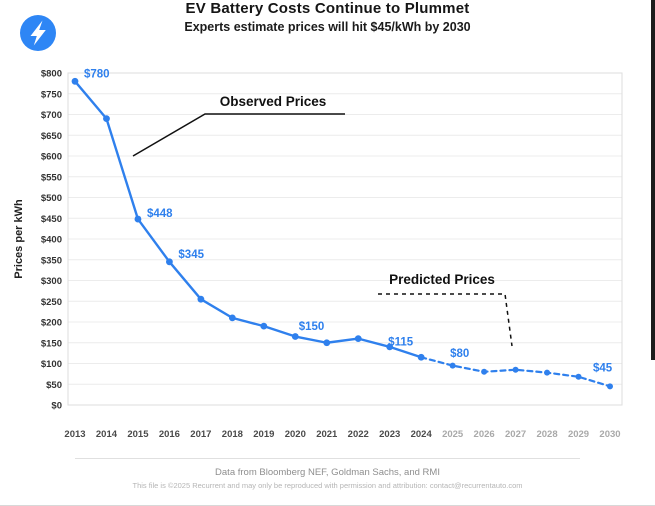 The image size is (655, 506). I want to click on y-tick-label: $150, so click(51, 343).